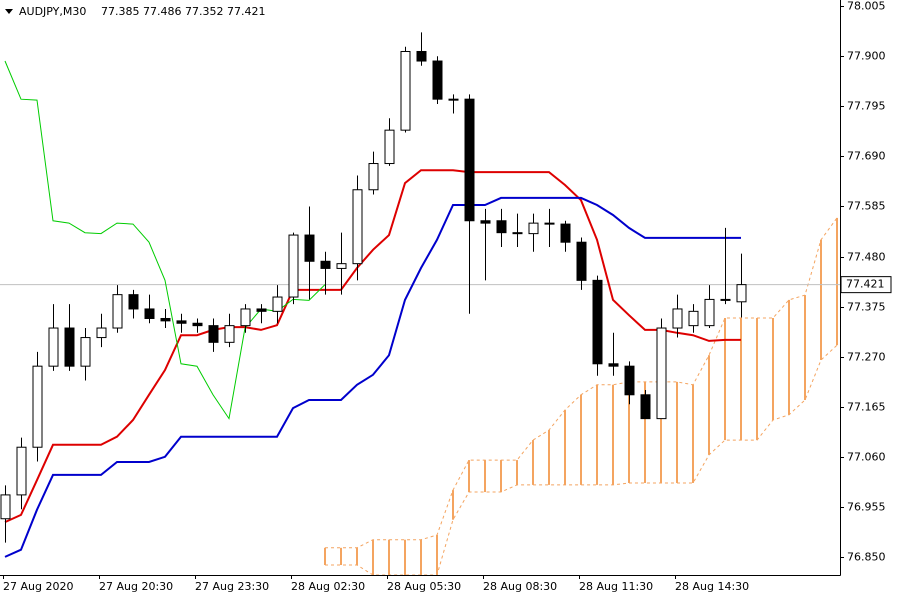  What do you see at coordinates (616, 586) in the screenshot?
I see `x-tick-label: 28 Aug 11:30` at bounding box center [616, 586].